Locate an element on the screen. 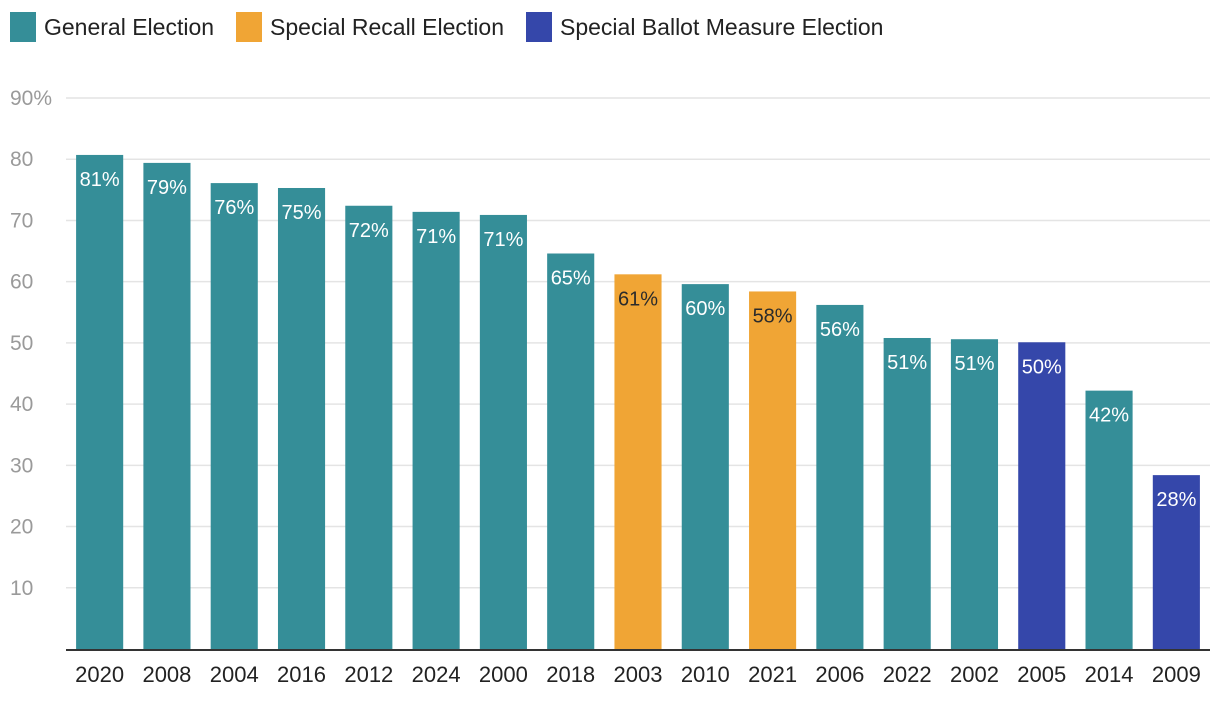 This screenshot has width=1220, height=704. x-tick-label-2010: 2010 is located at coordinates (705, 674).